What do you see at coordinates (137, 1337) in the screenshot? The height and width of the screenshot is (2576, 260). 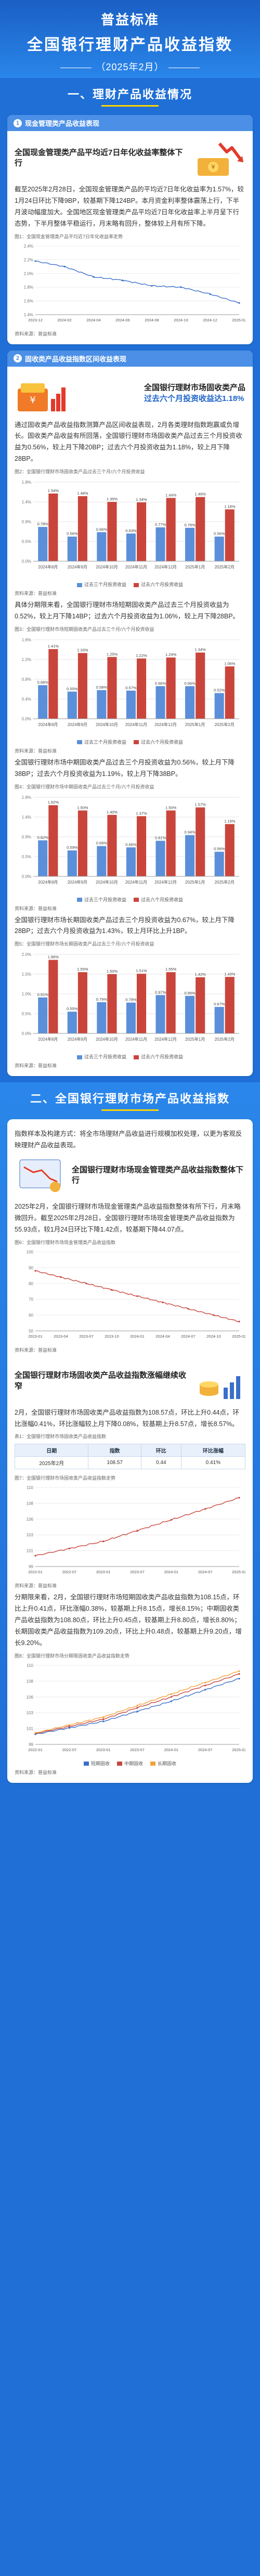 I see `x-tick-label: 2024-01` at bounding box center [137, 1337].